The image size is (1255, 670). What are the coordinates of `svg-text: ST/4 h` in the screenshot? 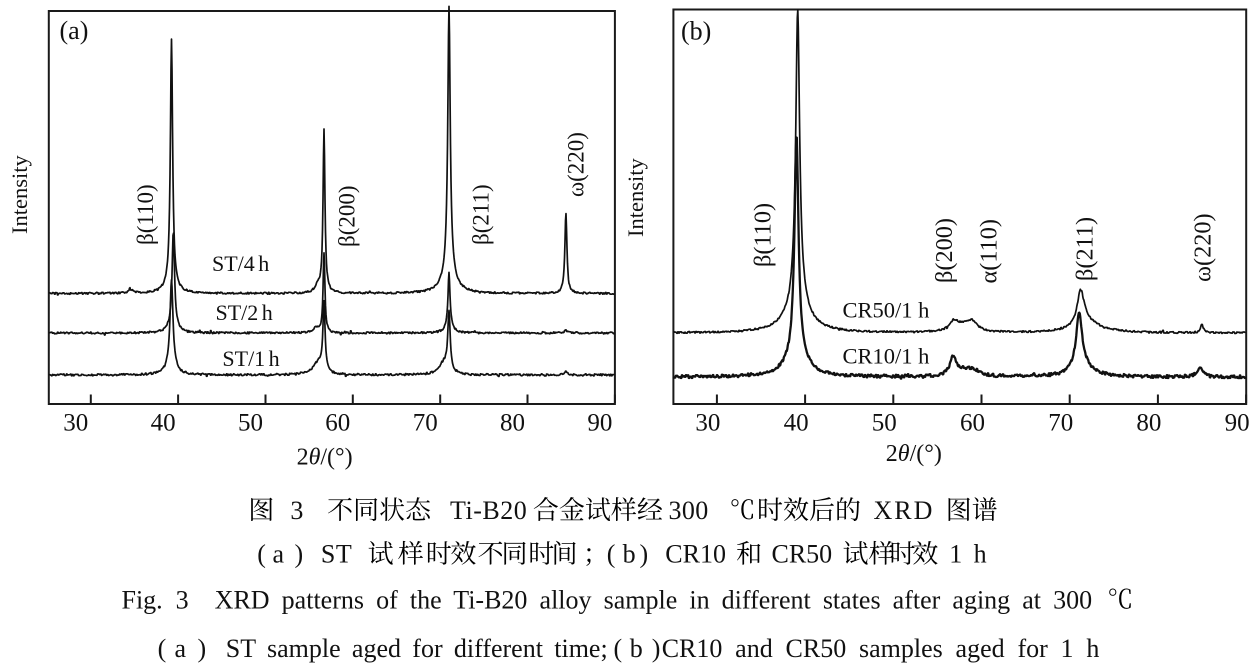 It's located at (240, 263).